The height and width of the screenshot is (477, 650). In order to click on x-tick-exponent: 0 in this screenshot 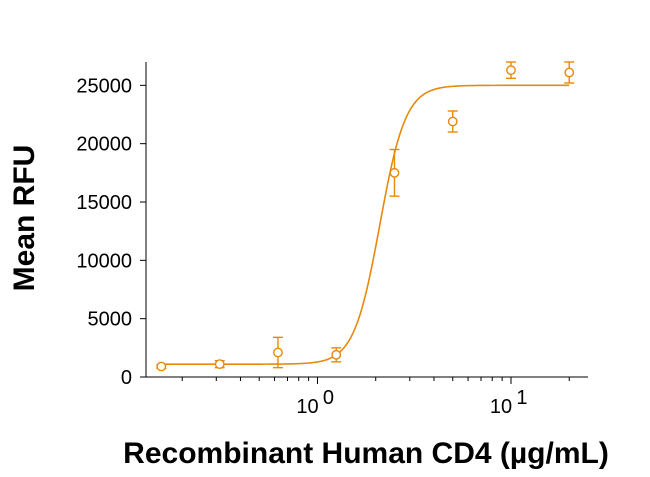, I will do `click(328, 398)`.